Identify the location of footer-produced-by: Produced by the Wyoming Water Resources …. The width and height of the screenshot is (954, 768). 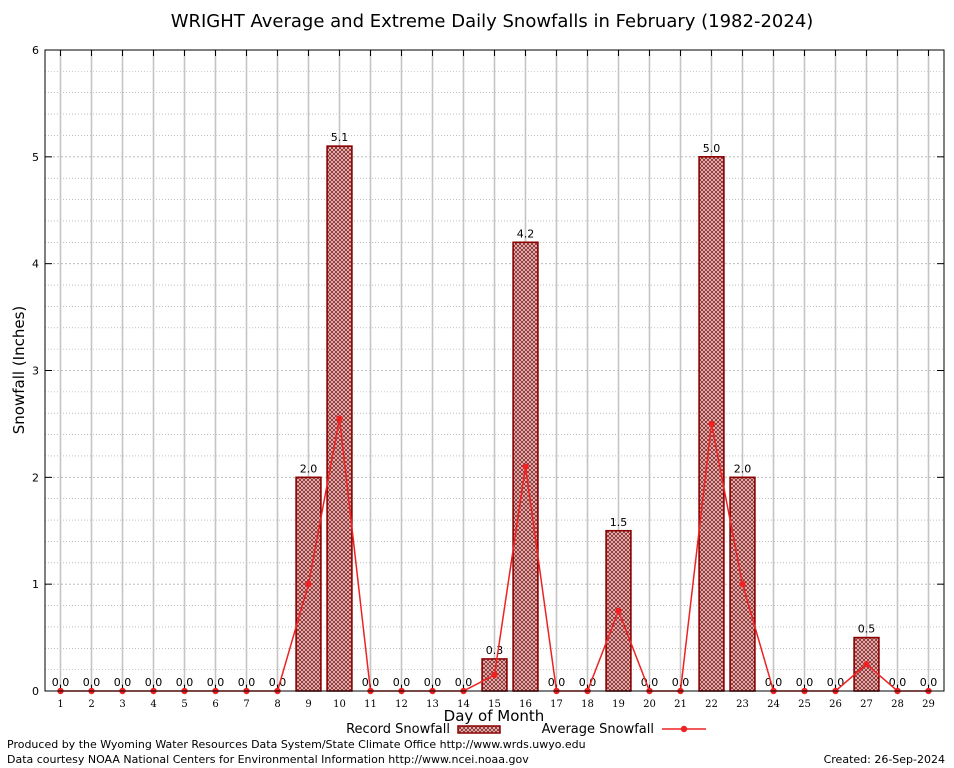
(296, 744).